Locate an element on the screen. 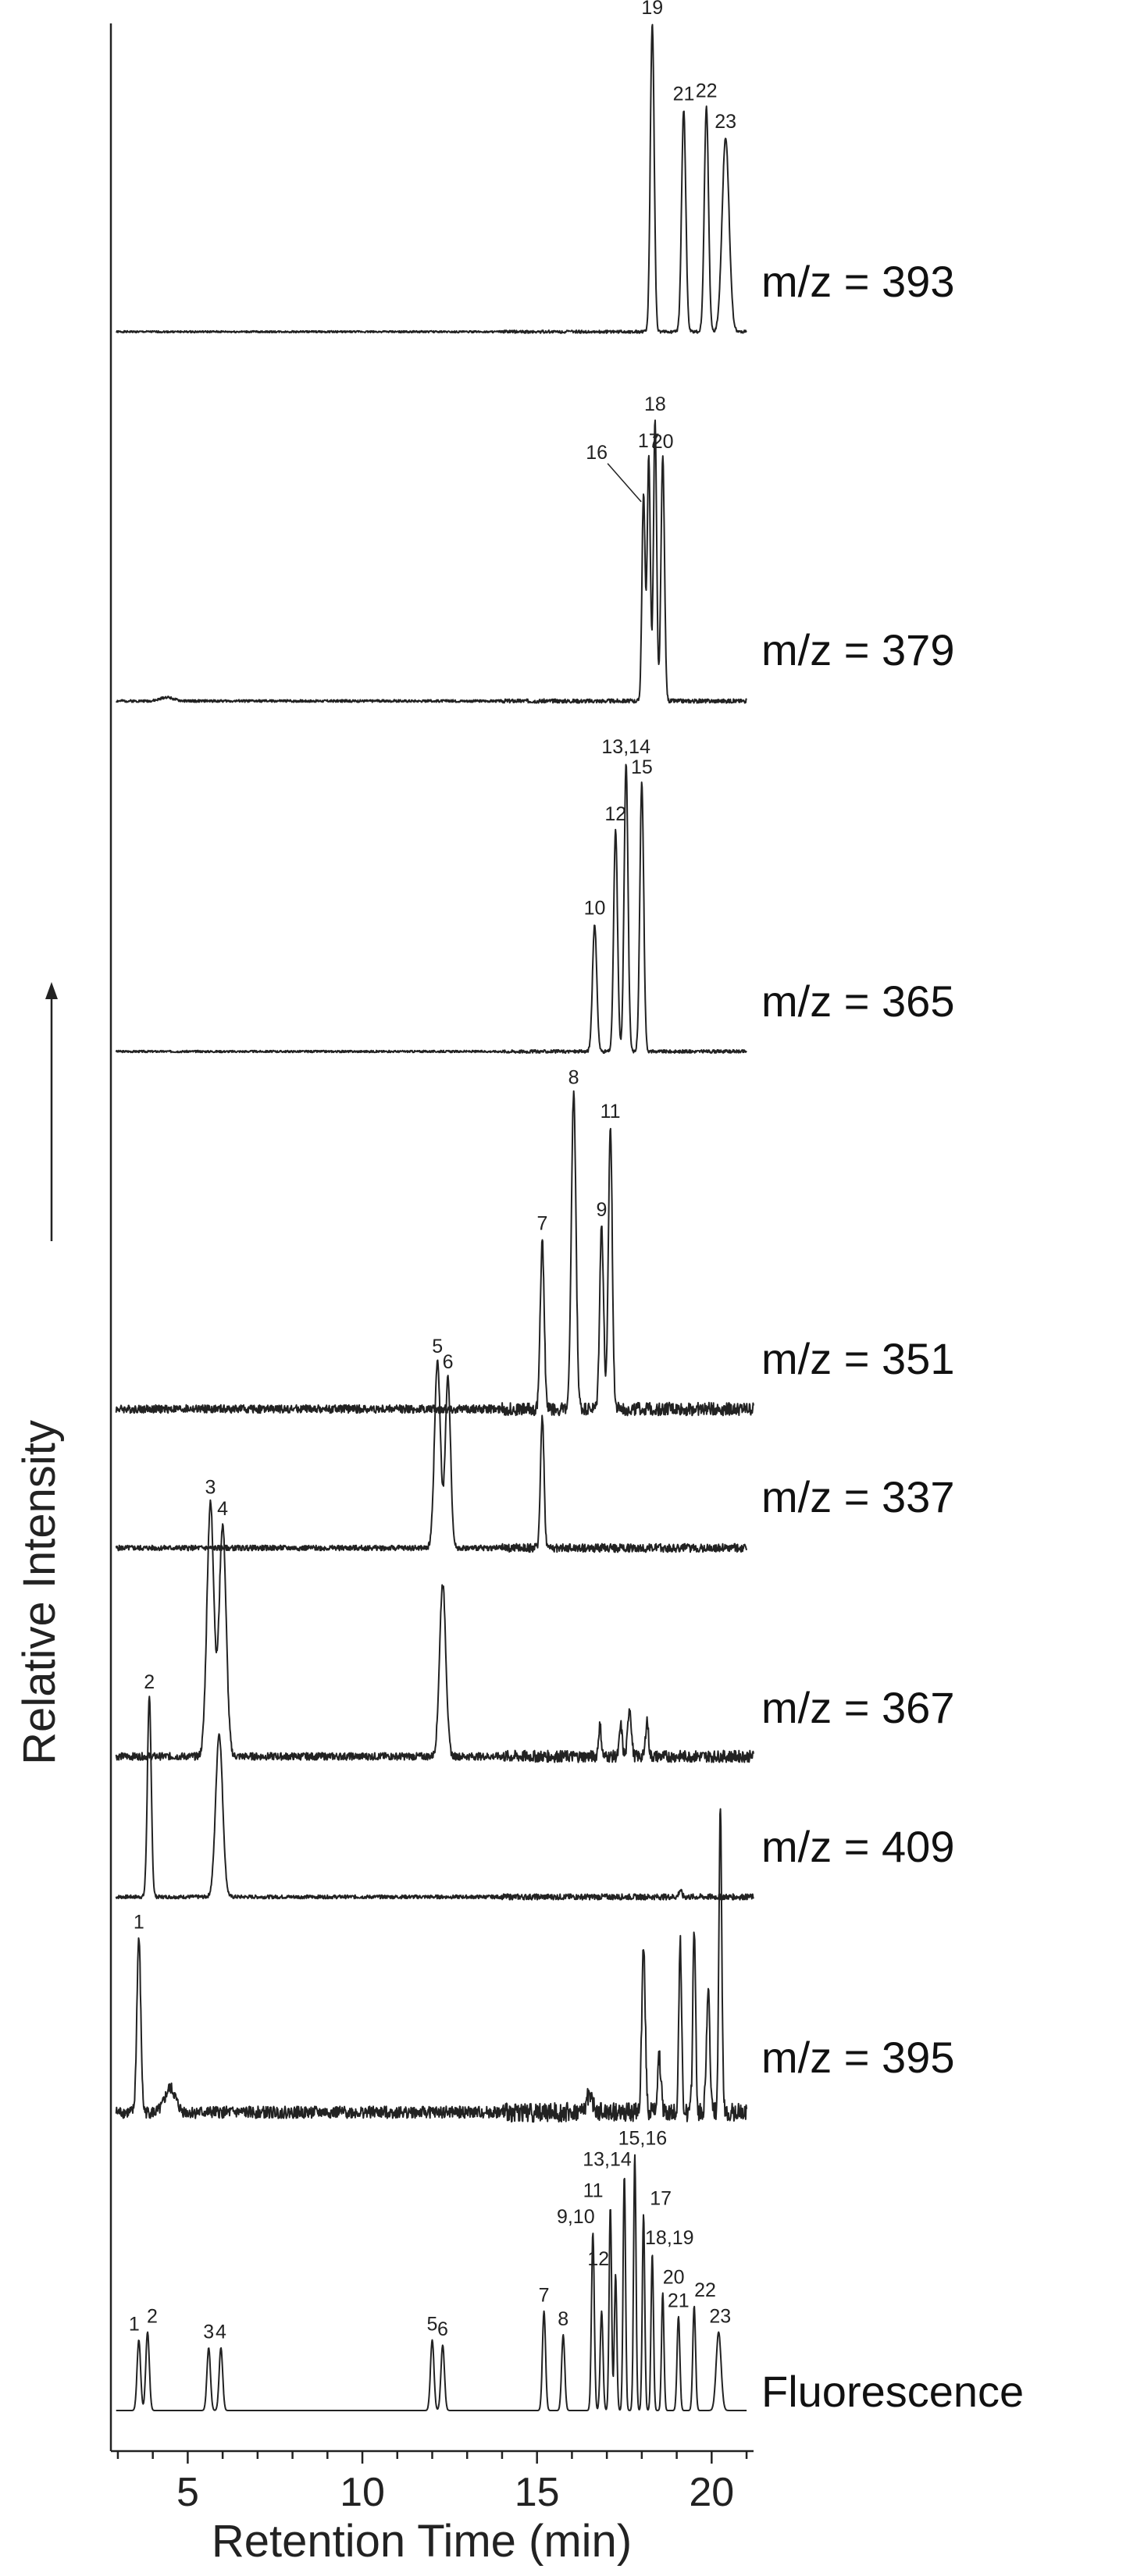 The height and width of the screenshot is (2576, 1144). trace-8: 1 m/z = 395 is located at coordinates (534, 1965).